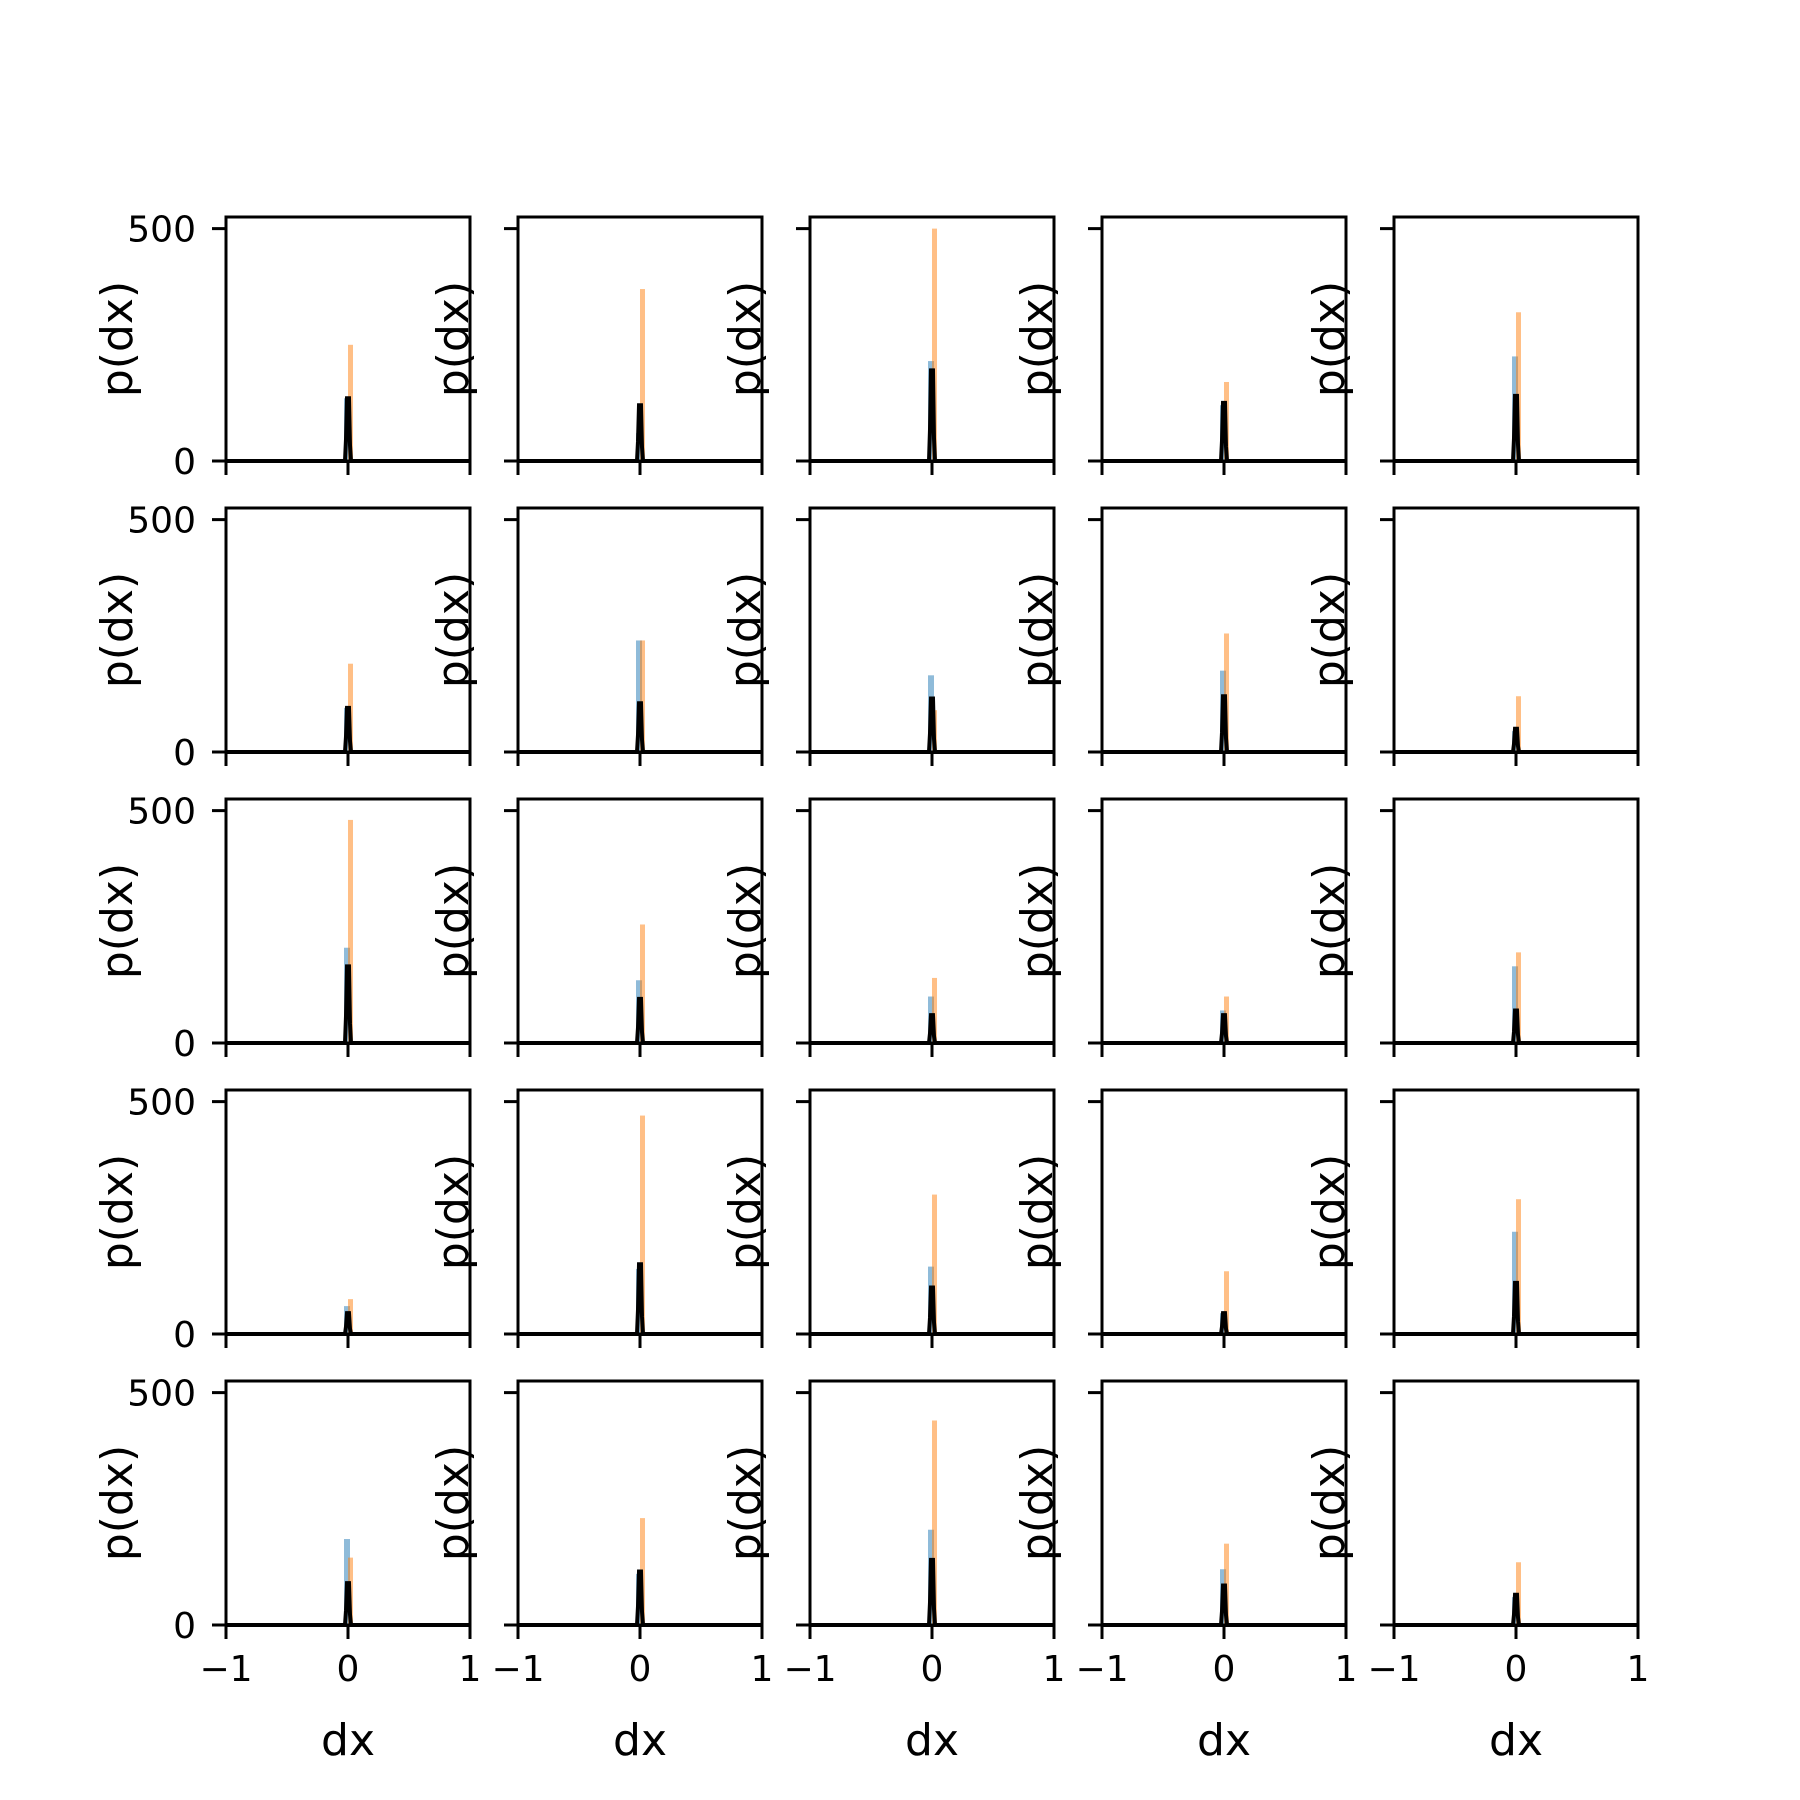 The width and height of the screenshot is (1800, 1800). I want to click on subplot-5-3: −1 0 1 dx p(dx), so click(893, 1572).